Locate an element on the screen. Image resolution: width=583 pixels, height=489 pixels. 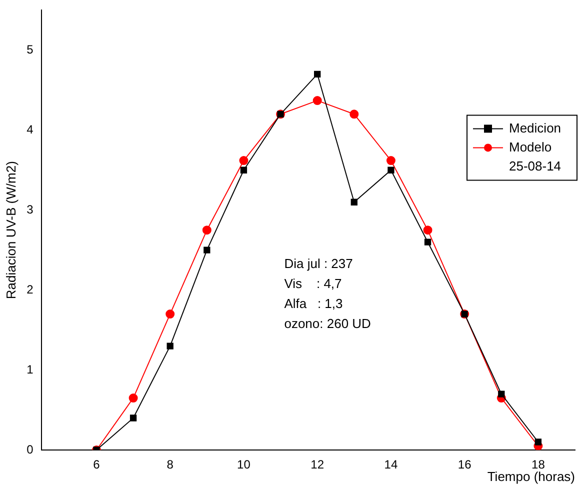
annotation: Vis : 4,7 is located at coordinates (313, 284).